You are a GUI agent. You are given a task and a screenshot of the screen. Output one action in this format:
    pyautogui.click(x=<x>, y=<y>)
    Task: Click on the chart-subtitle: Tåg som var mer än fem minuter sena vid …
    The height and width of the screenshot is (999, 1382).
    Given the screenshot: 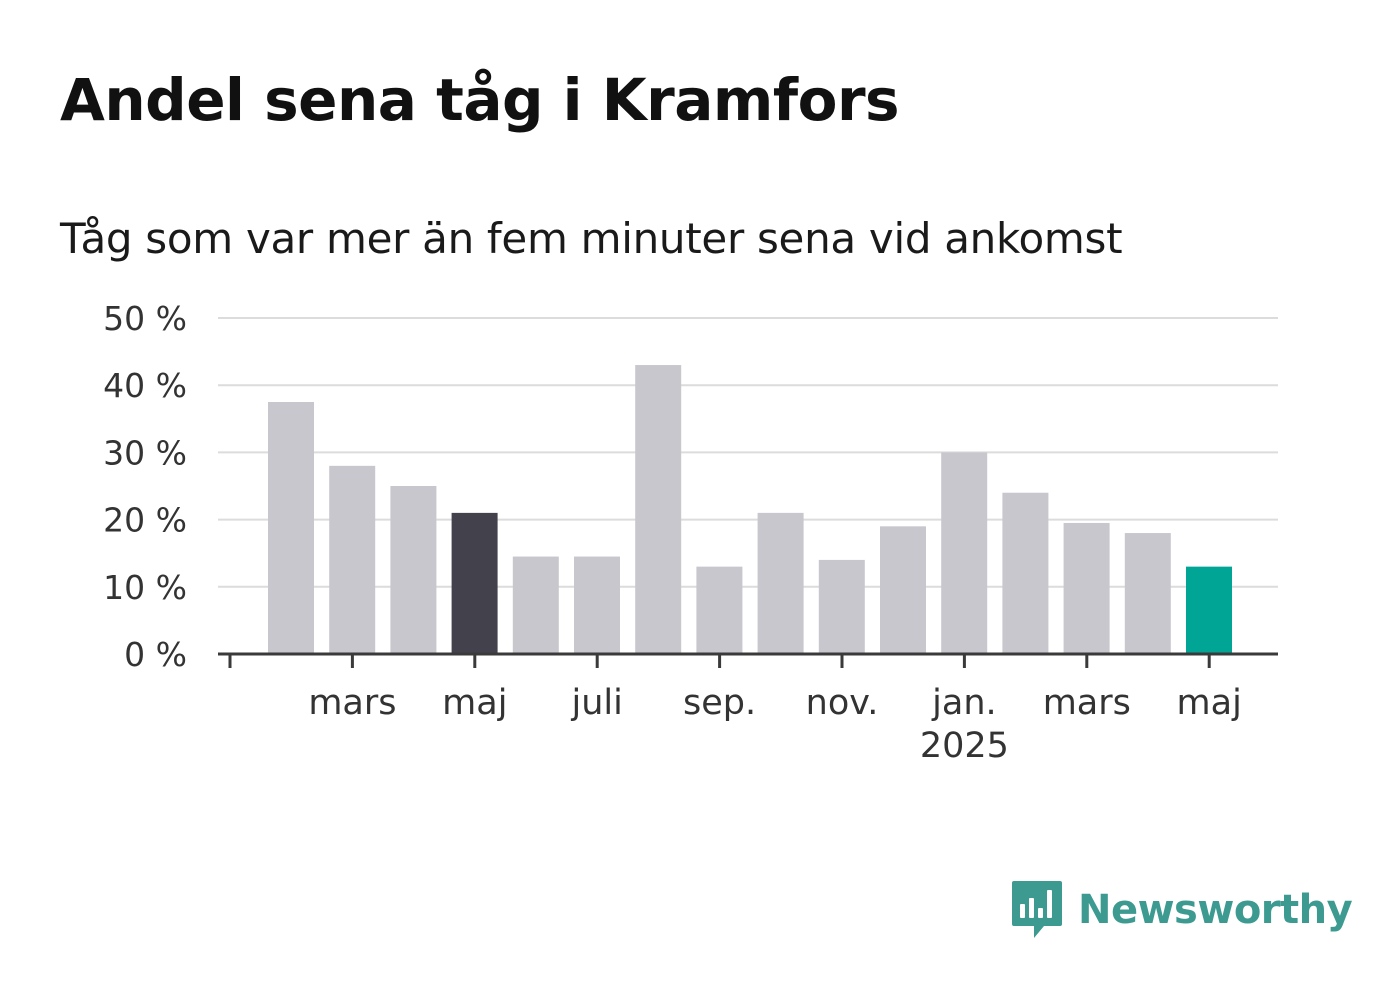 What is the action you would take?
    pyautogui.click(x=591, y=238)
    